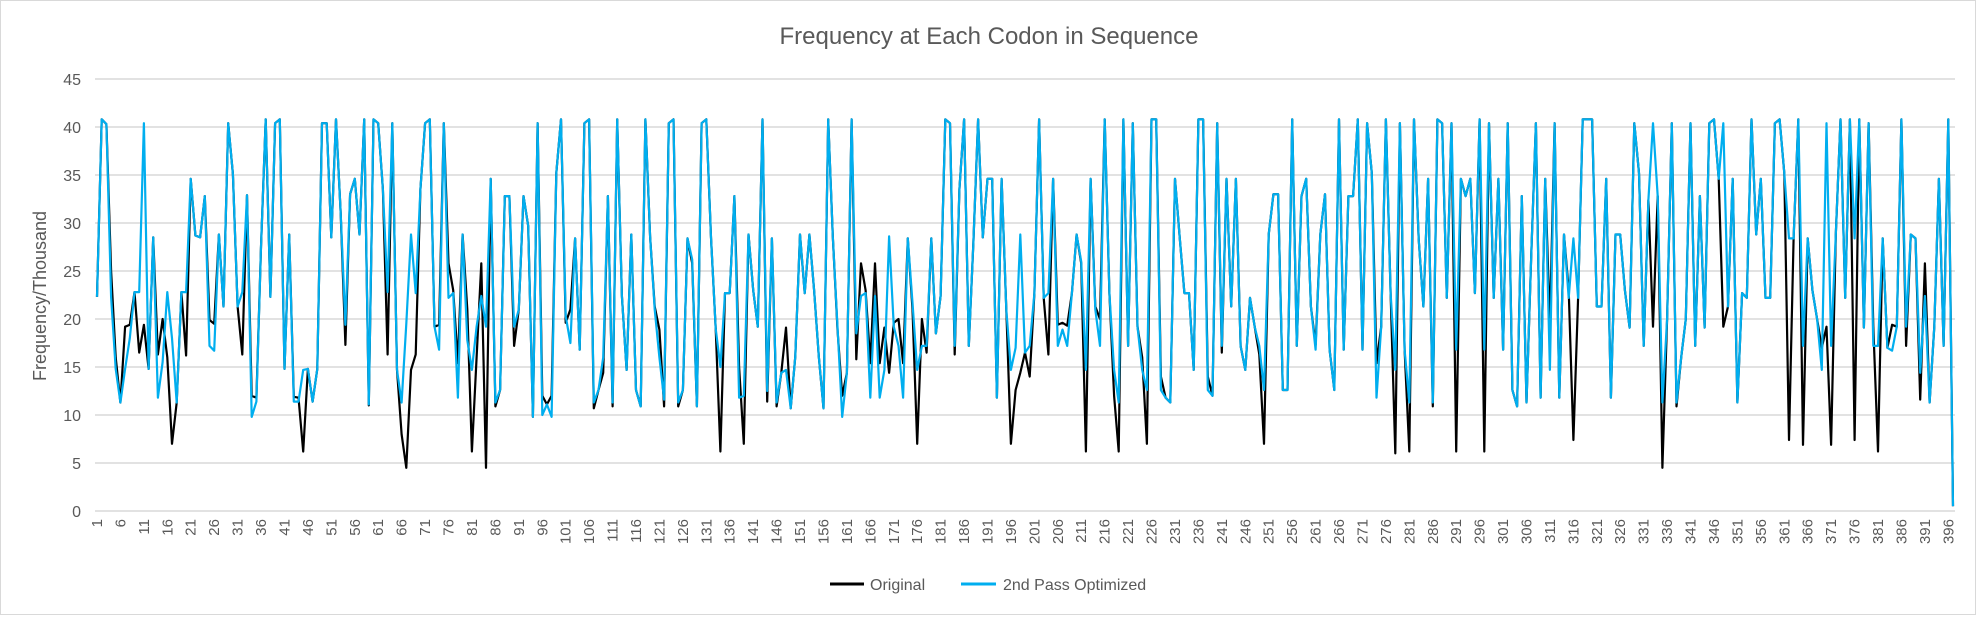  Describe the element at coordinates (1831, 531) in the screenshot. I see `x-tick-label: 371` at that location.